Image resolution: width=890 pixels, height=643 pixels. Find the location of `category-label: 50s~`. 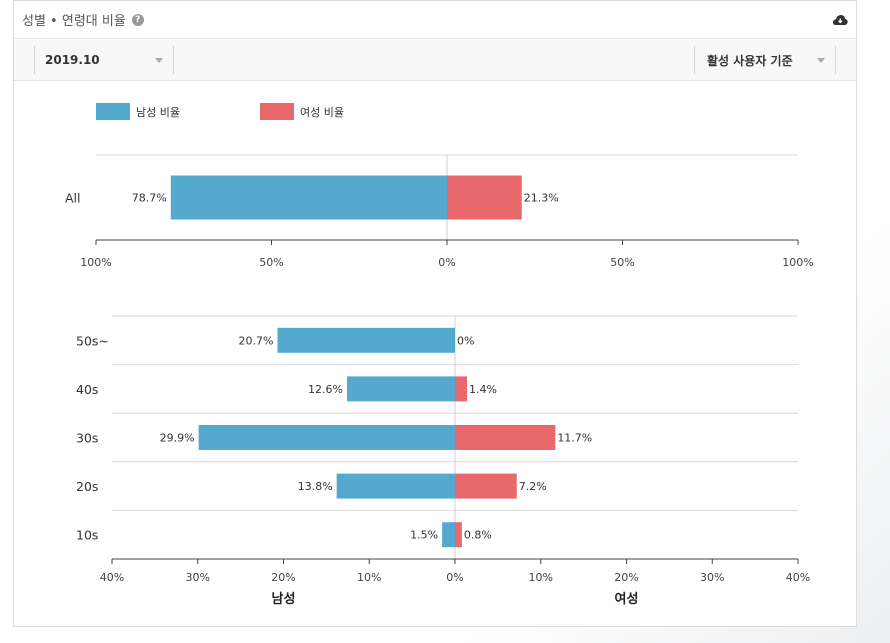

category-label: 50s~ is located at coordinates (92, 340).